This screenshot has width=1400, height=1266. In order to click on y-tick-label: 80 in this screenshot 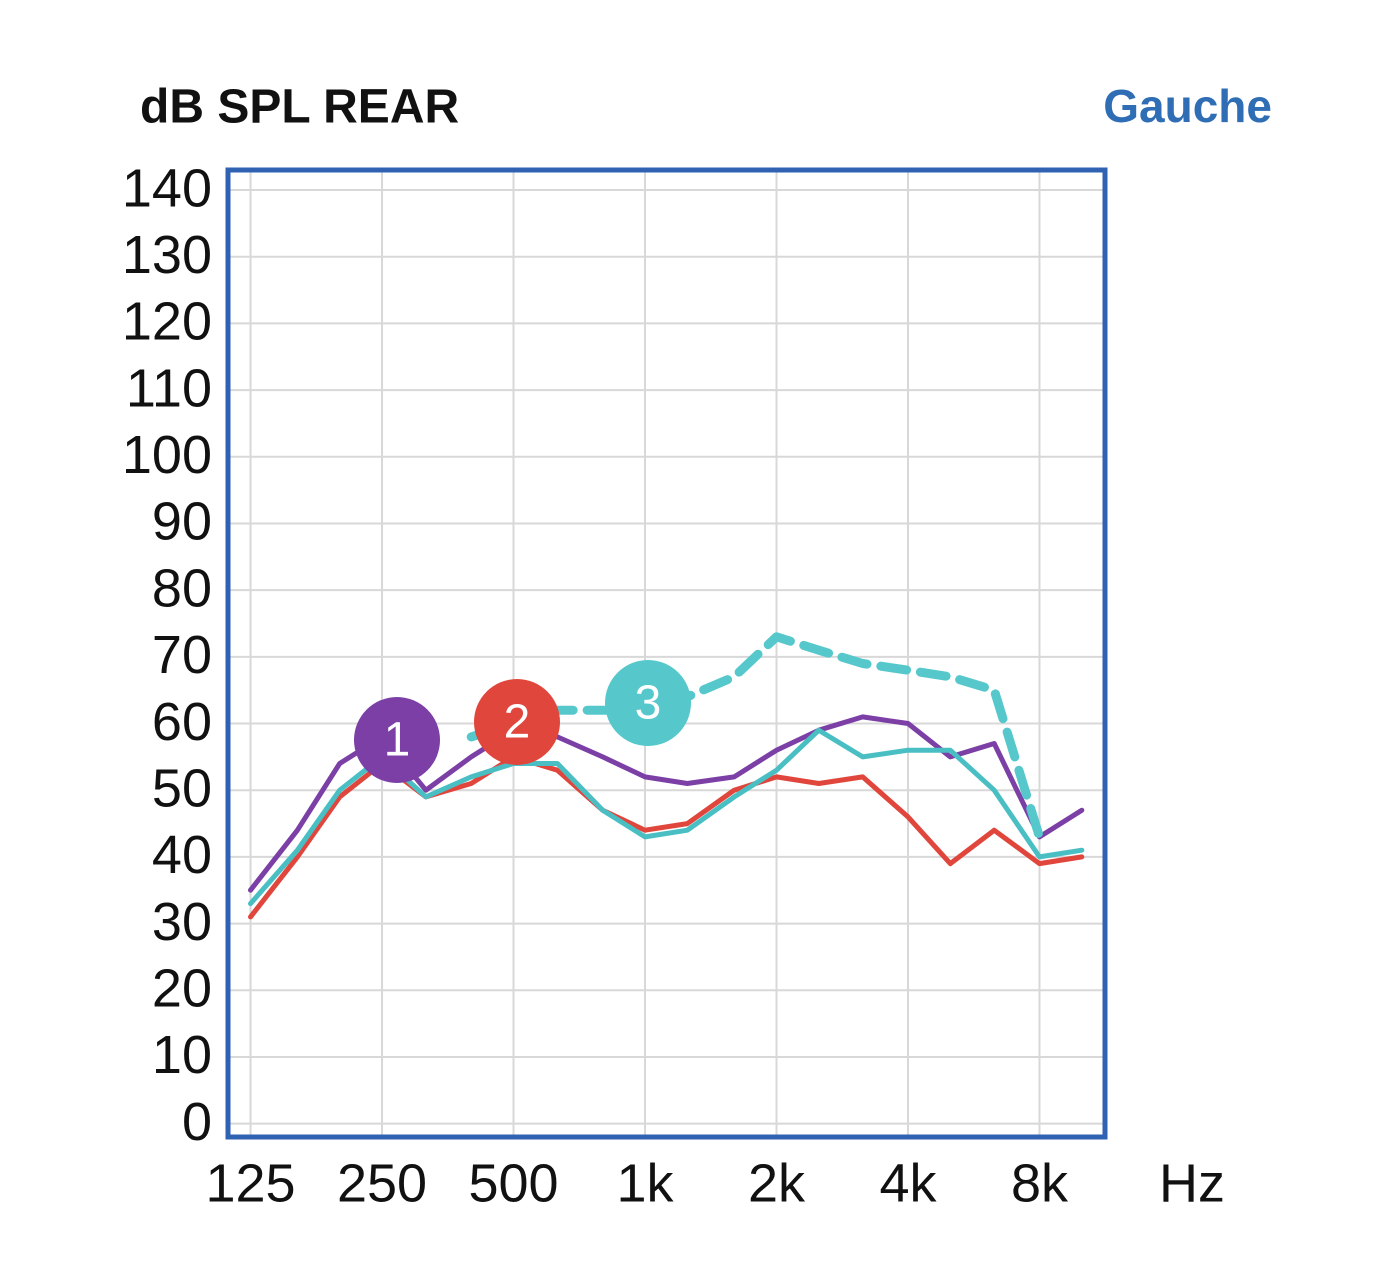, I will do `click(182, 588)`.